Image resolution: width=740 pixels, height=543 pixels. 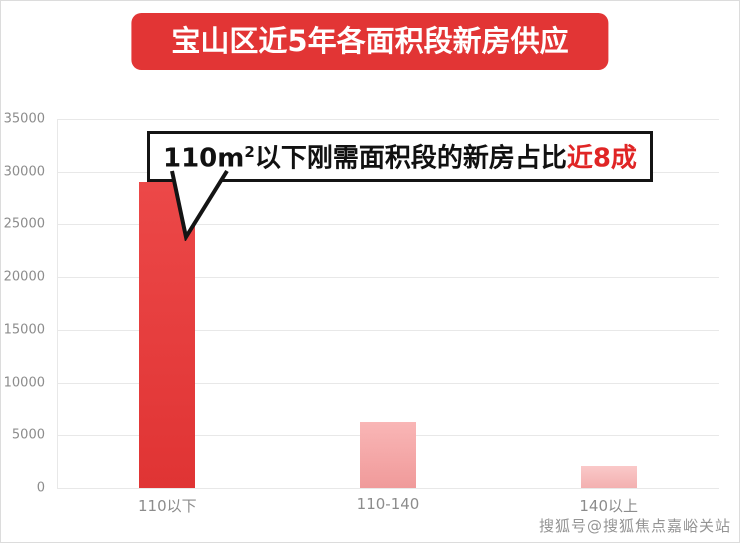 What do you see at coordinates (199, 205) in the screenshot?
I see `callout-pointer-icon` at bounding box center [199, 205].